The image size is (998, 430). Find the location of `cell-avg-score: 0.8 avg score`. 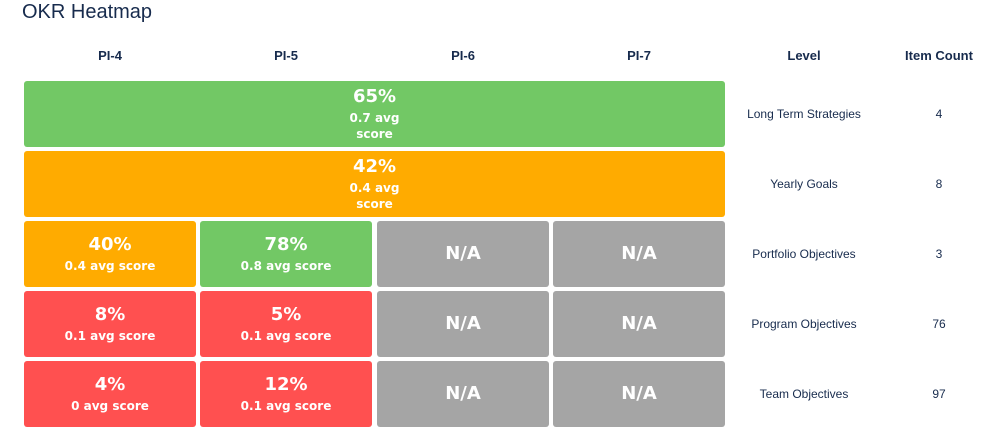

cell-avg-score: 0.8 avg score is located at coordinates (286, 266).